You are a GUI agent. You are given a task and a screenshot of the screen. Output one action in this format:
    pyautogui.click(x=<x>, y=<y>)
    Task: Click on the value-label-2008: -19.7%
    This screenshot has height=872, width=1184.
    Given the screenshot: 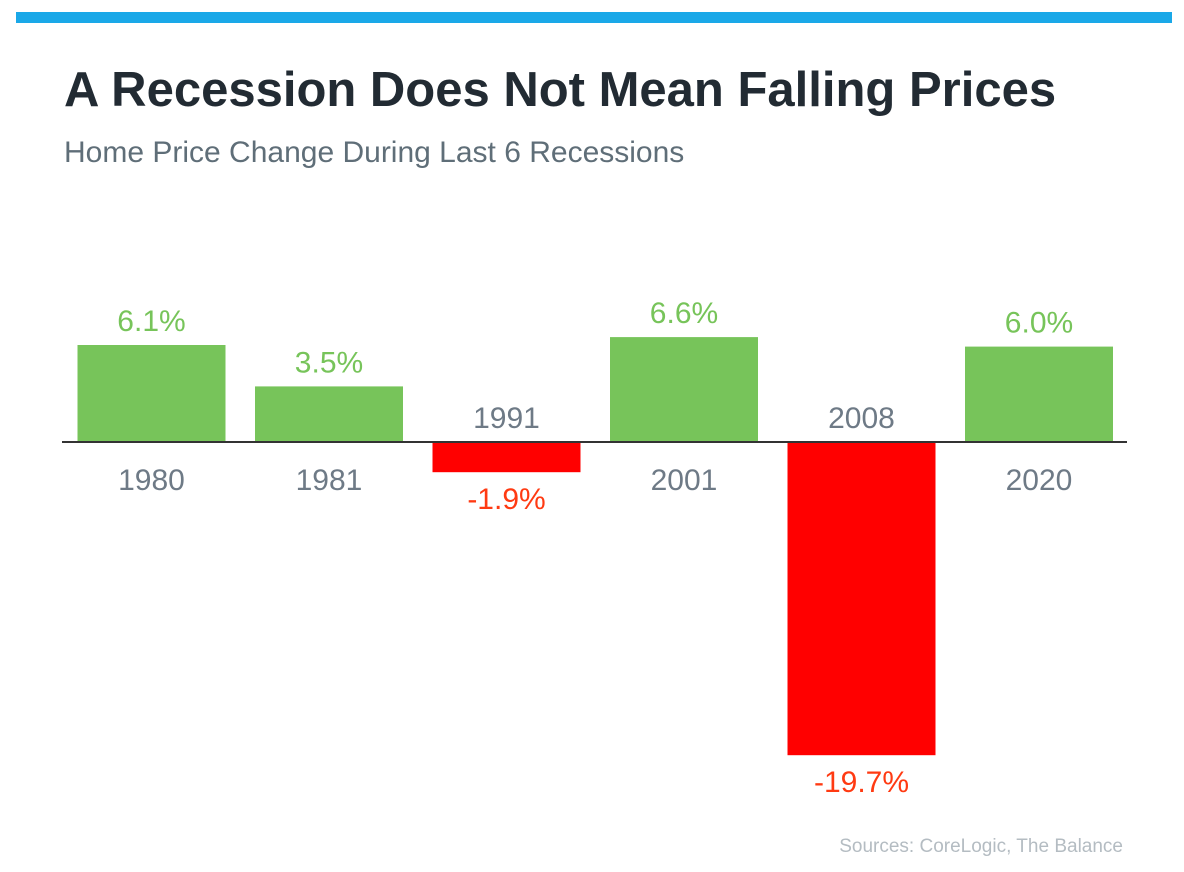 What is the action you would take?
    pyautogui.click(x=861, y=782)
    